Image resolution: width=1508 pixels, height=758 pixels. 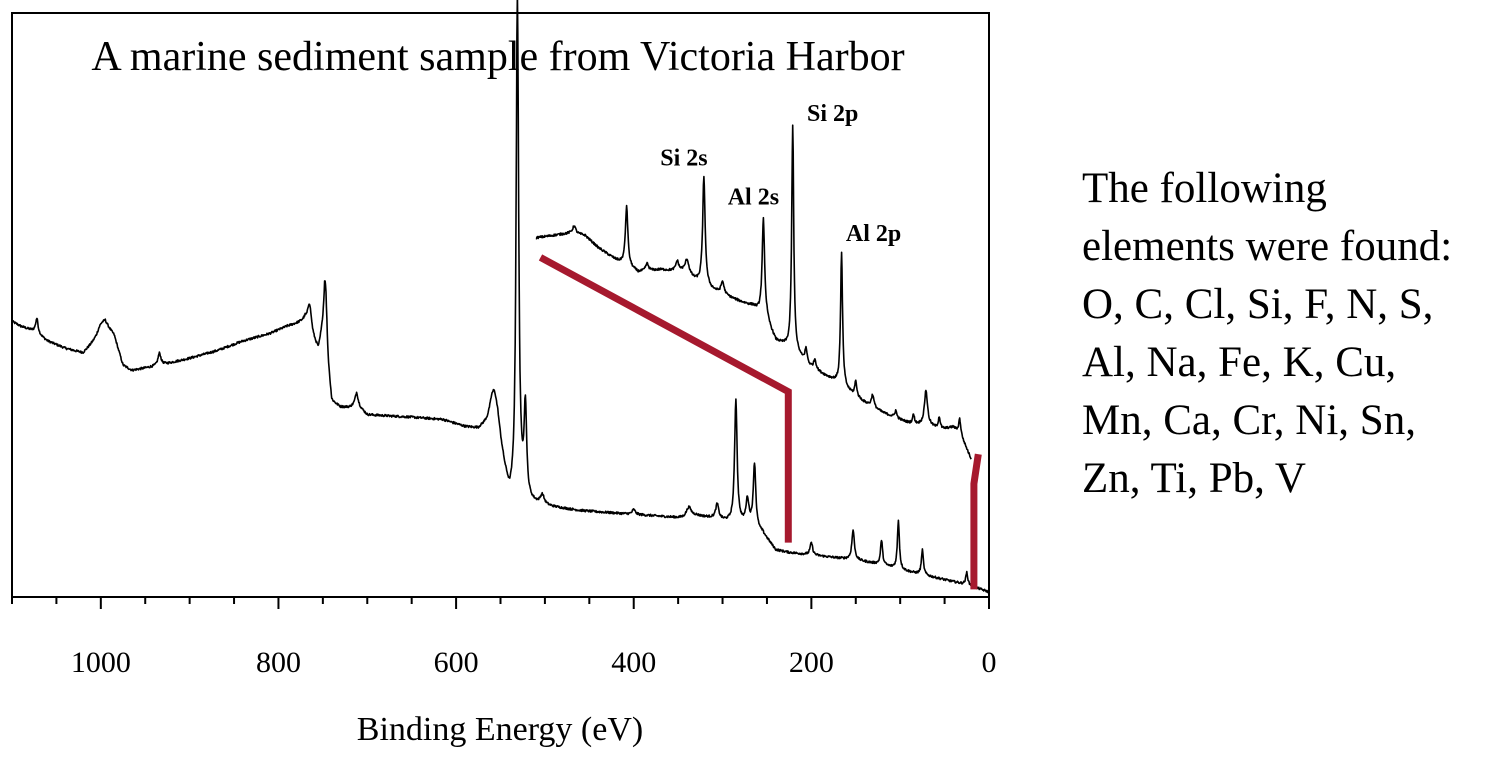 What do you see at coordinates (1267, 246) in the screenshot?
I see `note-line: elements were found:` at bounding box center [1267, 246].